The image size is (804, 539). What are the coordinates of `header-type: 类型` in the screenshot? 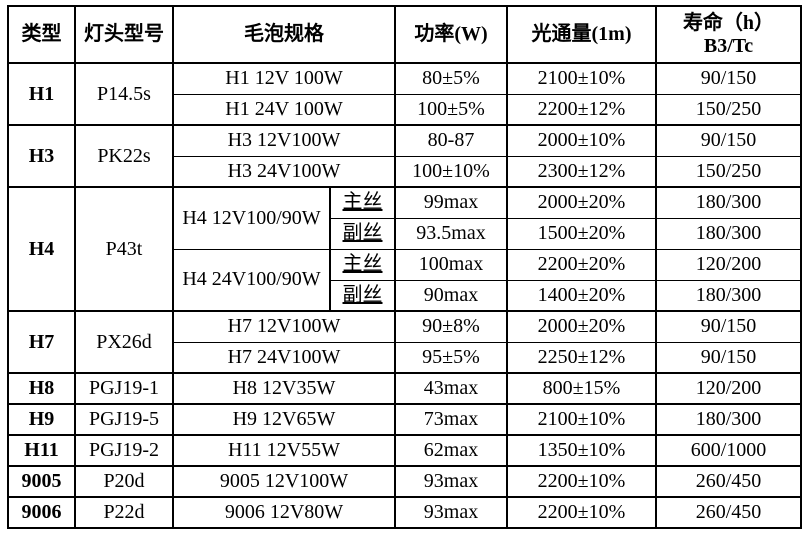 It's located at (41, 34).